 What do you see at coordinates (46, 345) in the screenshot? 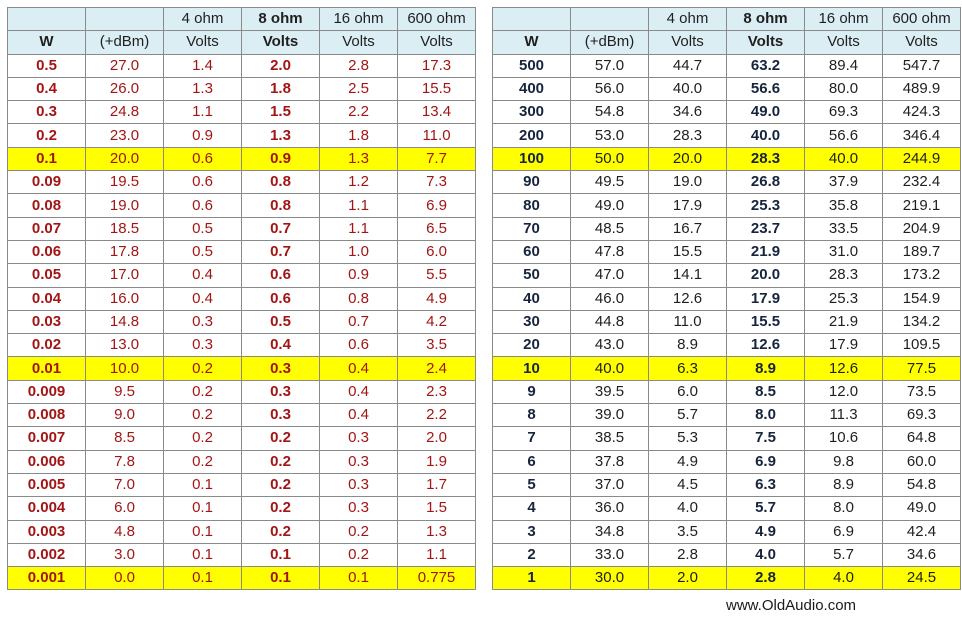
I see `watts-cell: 0.02` at bounding box center [46, 345].